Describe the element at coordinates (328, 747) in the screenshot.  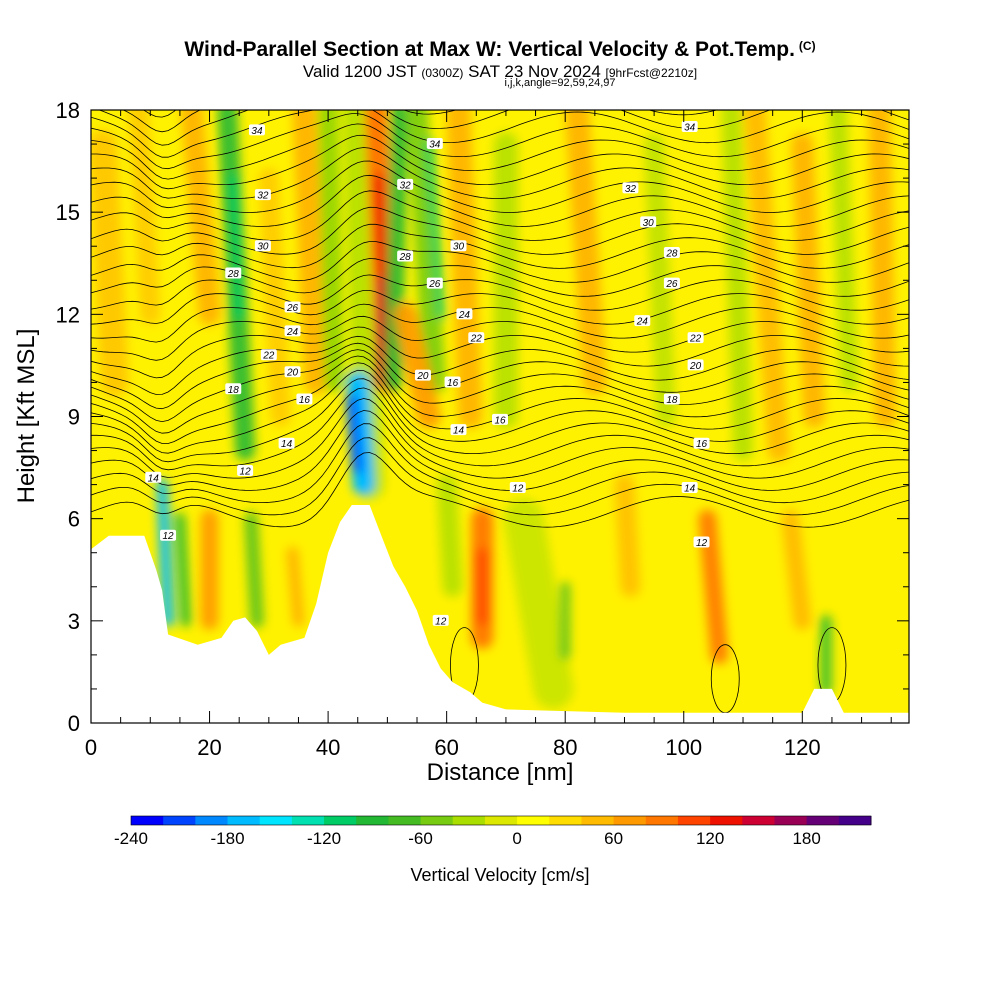
I see `x-tick-label: 40` at that location.